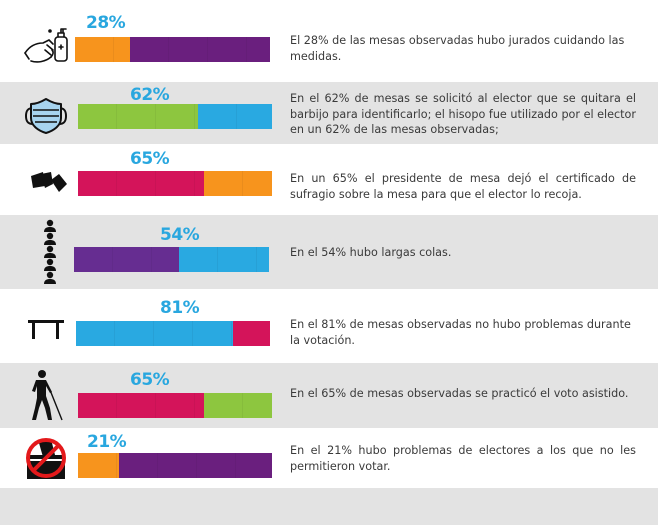  What do you see at coordinates (46, 458) in the screenshot?
I see `no-voting-icon` at bounding box center [46, 458].